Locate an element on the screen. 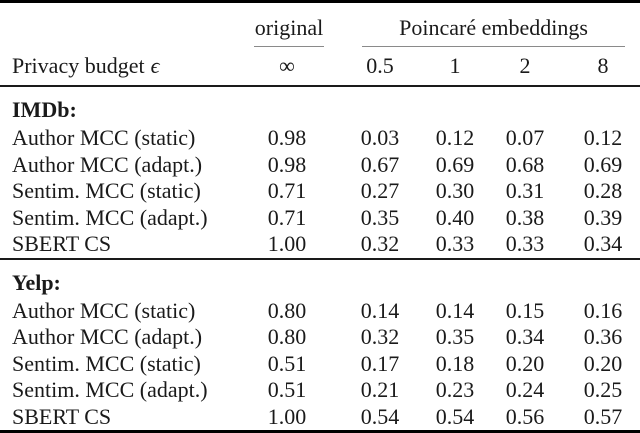 The image size is (640, 433). group-header-spacer is located at coordinates (120, 25).